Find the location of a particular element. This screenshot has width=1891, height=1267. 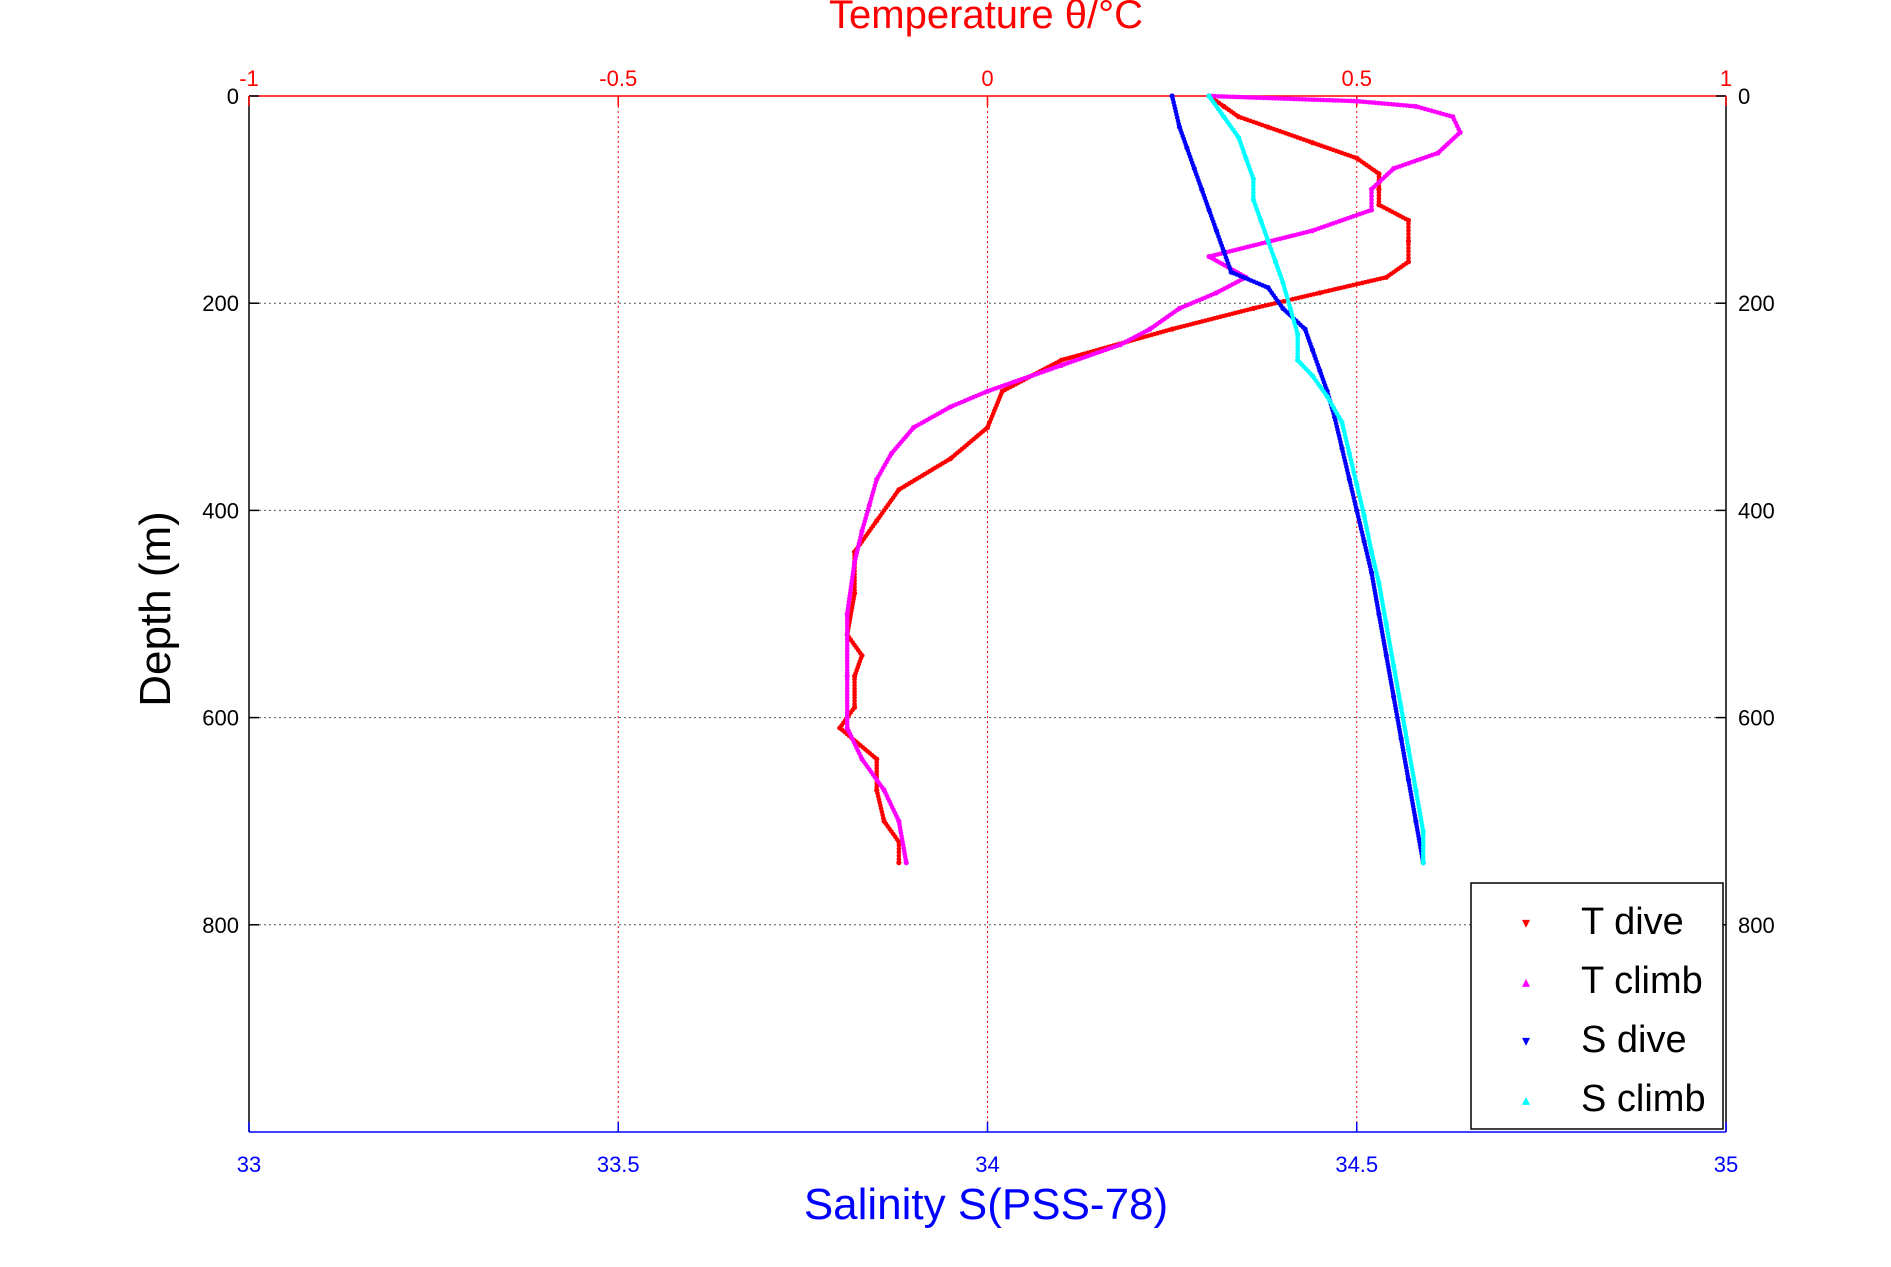

legend-label-t-climb: T climb is located at coordinates (1642, 981).